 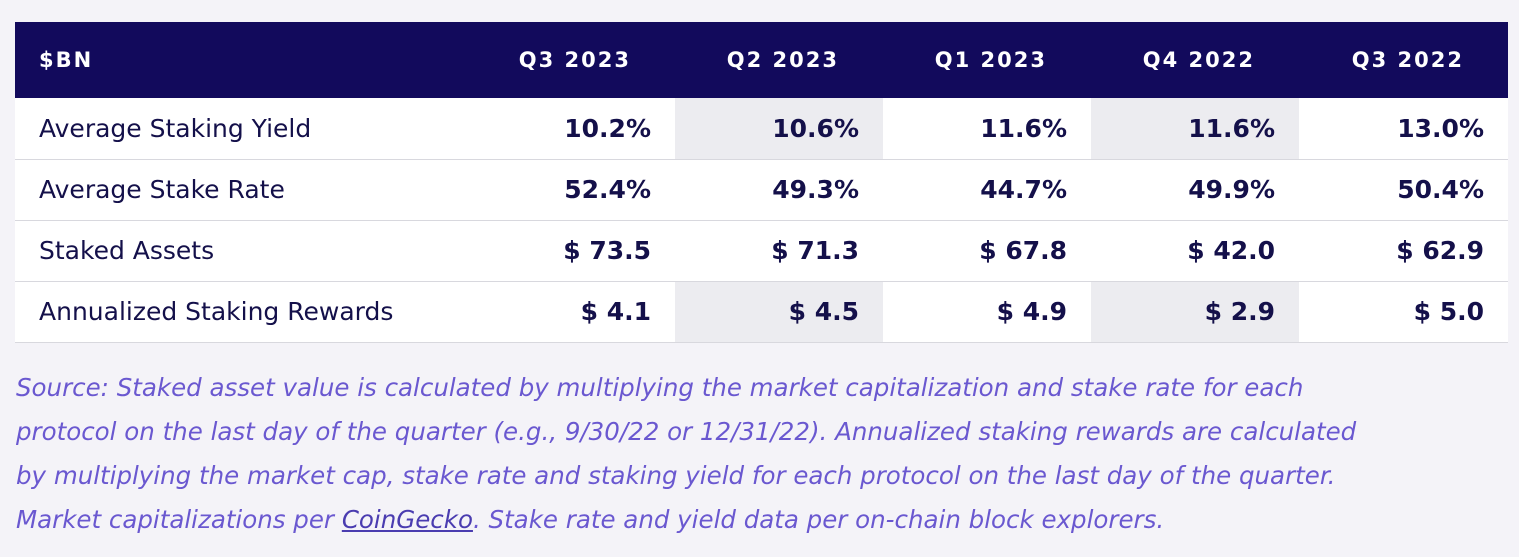 What do you see at coordinates (241, 60) in the screenshot?
I see `header-unit-label: $BN` at bounding box center [241, 60].